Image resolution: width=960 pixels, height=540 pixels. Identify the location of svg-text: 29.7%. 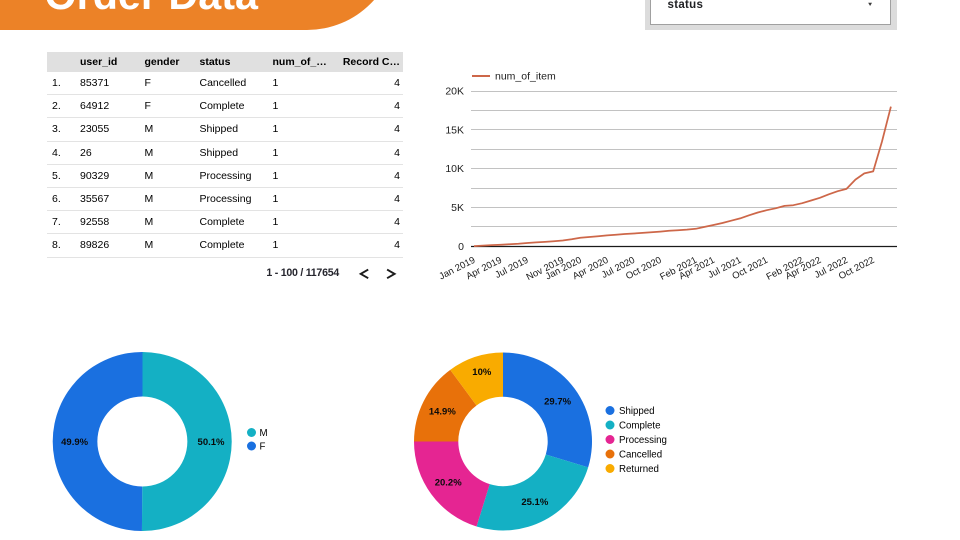
(557, 402).